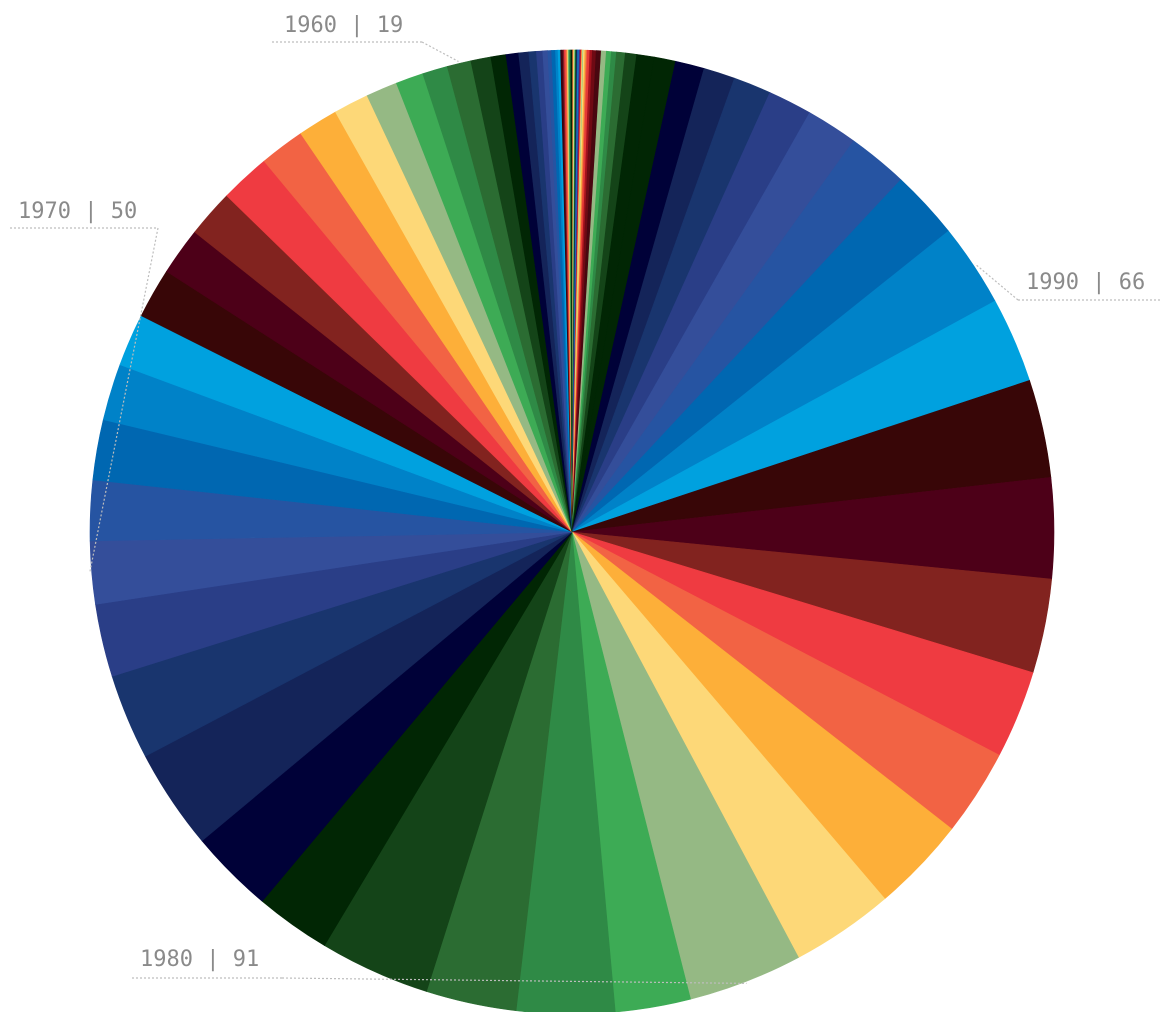 This screenshot has width=1162, height=1012. What do you see at coordinates (77, 211) in the screenshot?
I see `slice-label: 1970 | 50` at bounding box center [77, 211].